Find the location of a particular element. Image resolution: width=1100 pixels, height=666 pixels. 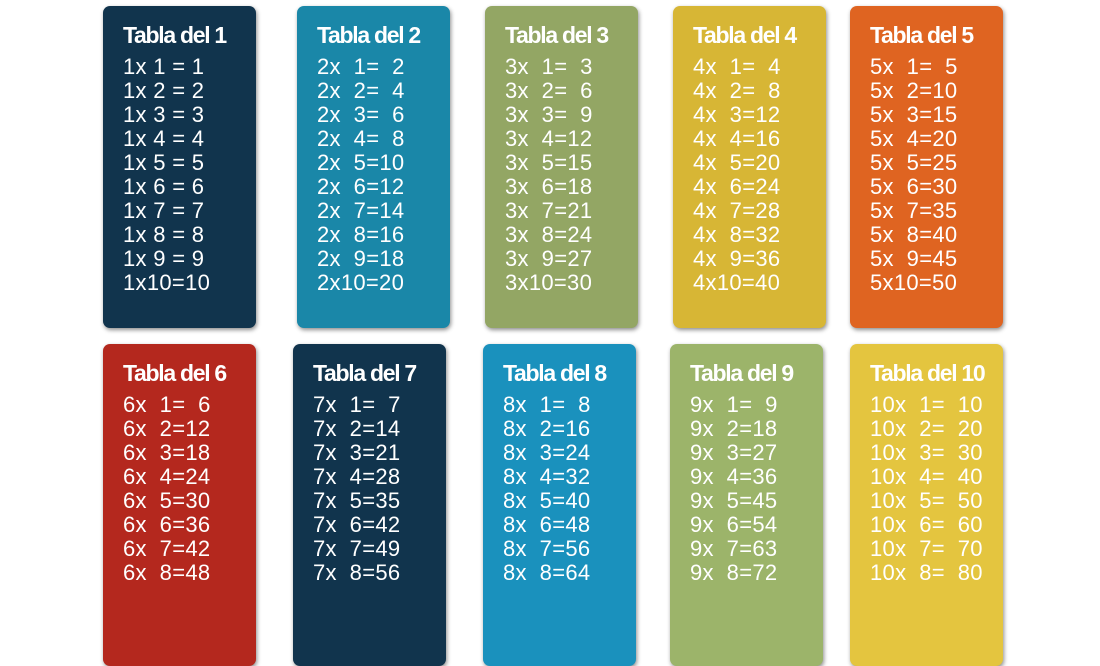

table-line: 1x 5 = 5 is located at coordinates (164, 162).